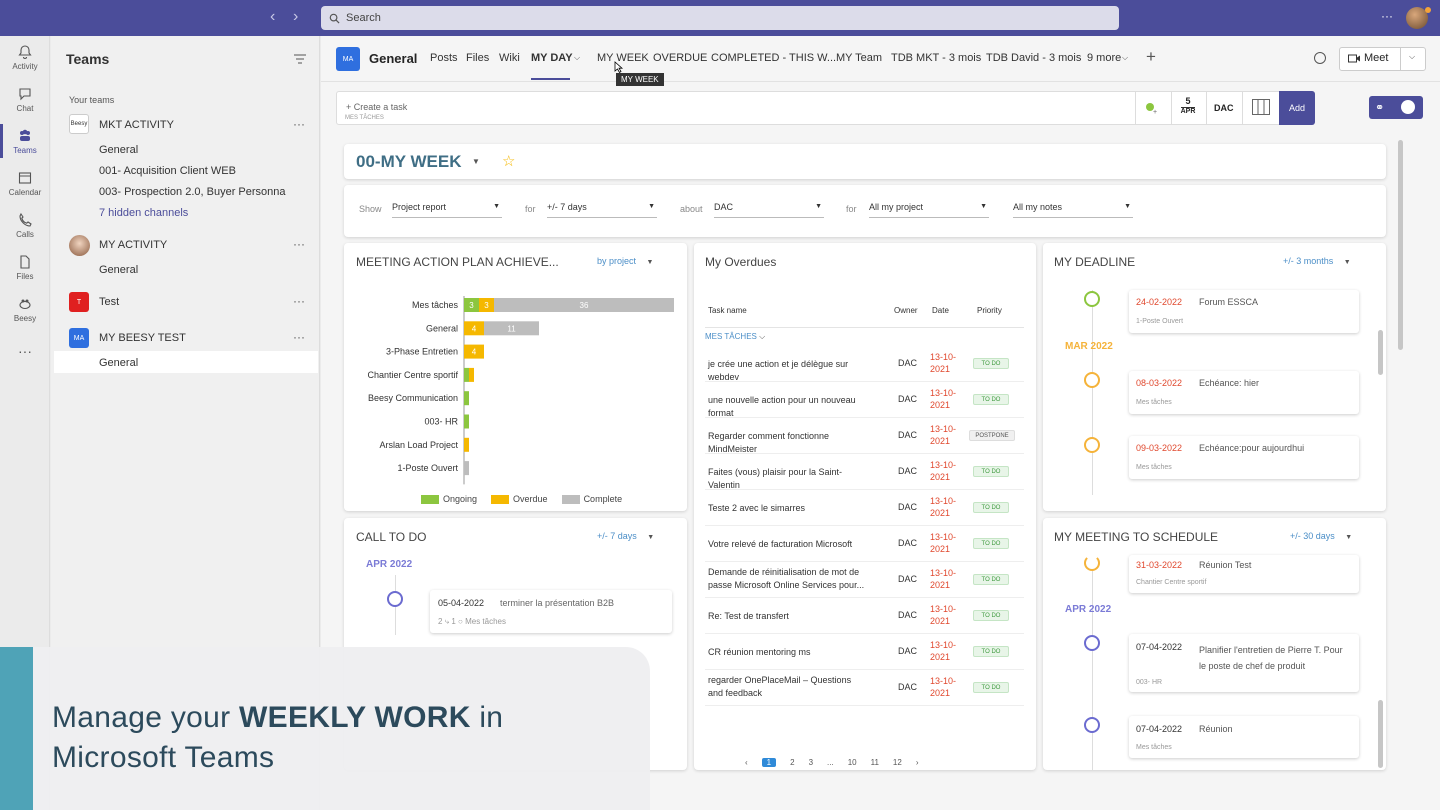  Describe the element at coordinates (25, 141) in the screenshot. I see `rail-teams: Teams` at that location.